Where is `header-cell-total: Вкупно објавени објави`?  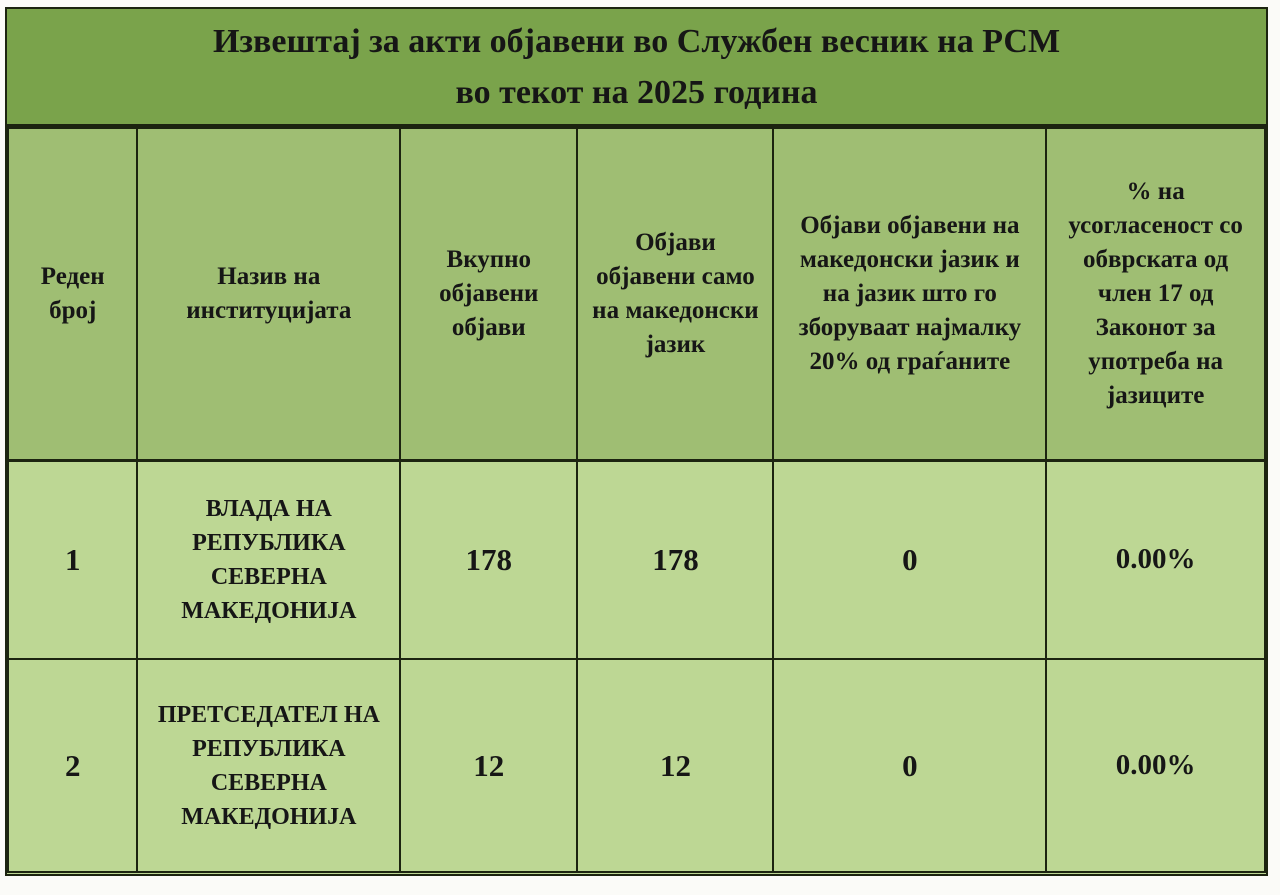 header-cell-total: Вкупно објавени објави is located at coordinates (489, 294).